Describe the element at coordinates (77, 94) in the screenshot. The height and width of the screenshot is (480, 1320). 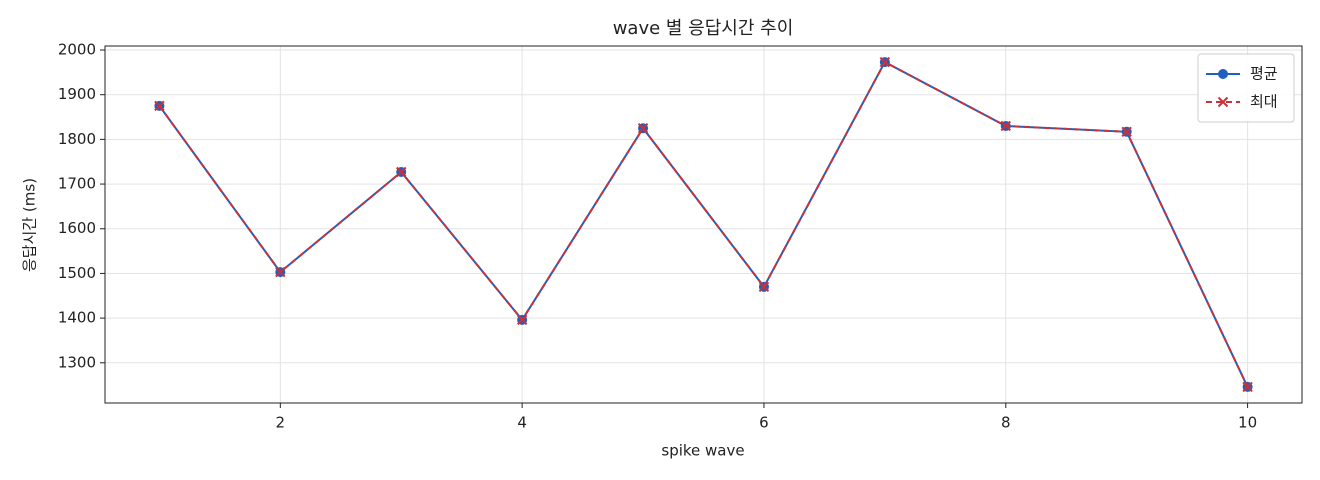
I see `y-tick-label: 1900` at that location.